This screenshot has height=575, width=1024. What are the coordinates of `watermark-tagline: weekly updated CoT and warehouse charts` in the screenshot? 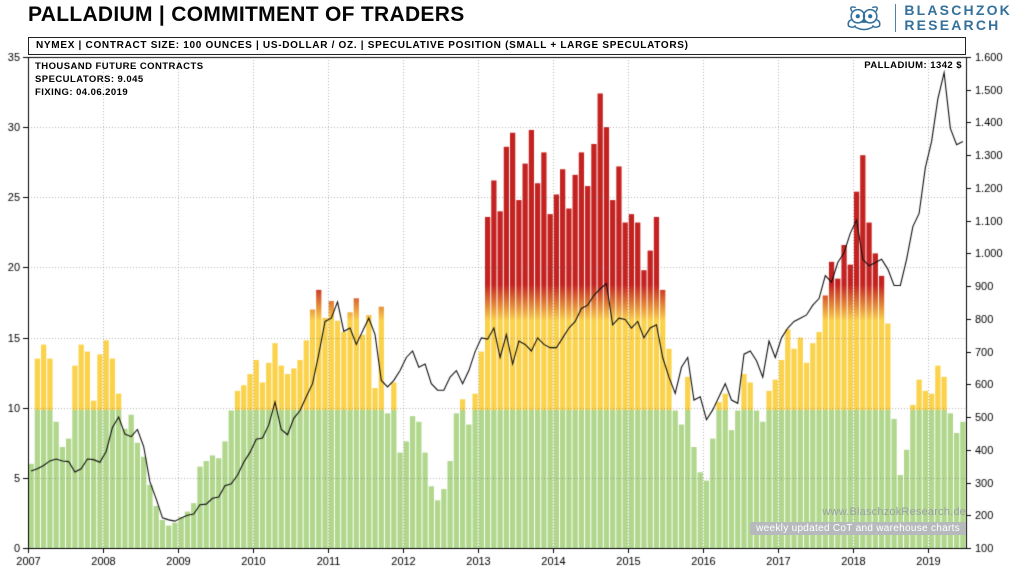 It's located at (858, 528).